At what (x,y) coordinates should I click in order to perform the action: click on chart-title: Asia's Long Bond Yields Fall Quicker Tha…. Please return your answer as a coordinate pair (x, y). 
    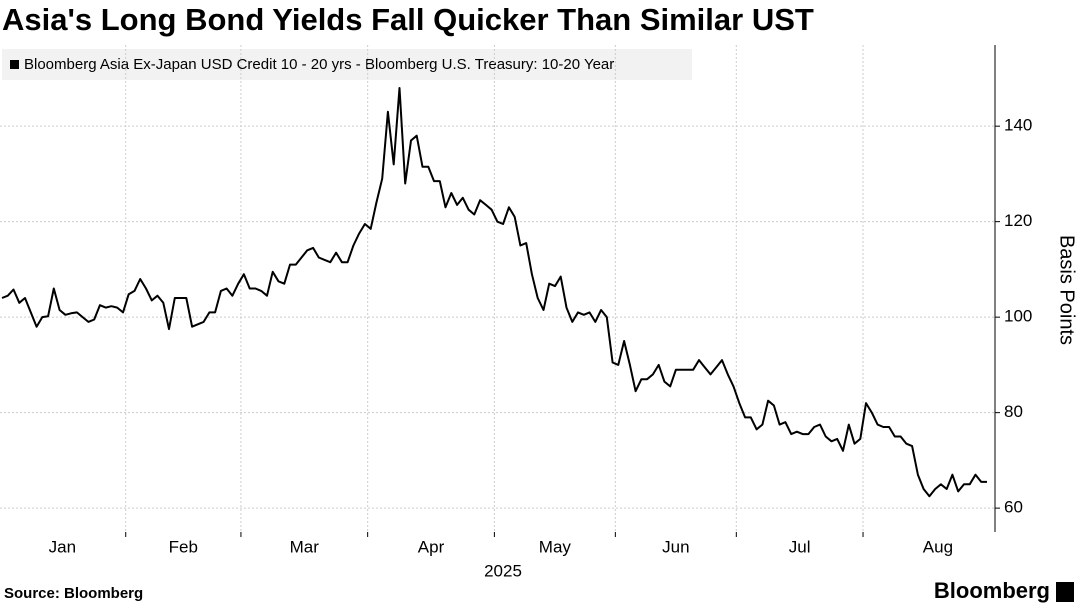
    Looking at the image, I should click on (408, 19).